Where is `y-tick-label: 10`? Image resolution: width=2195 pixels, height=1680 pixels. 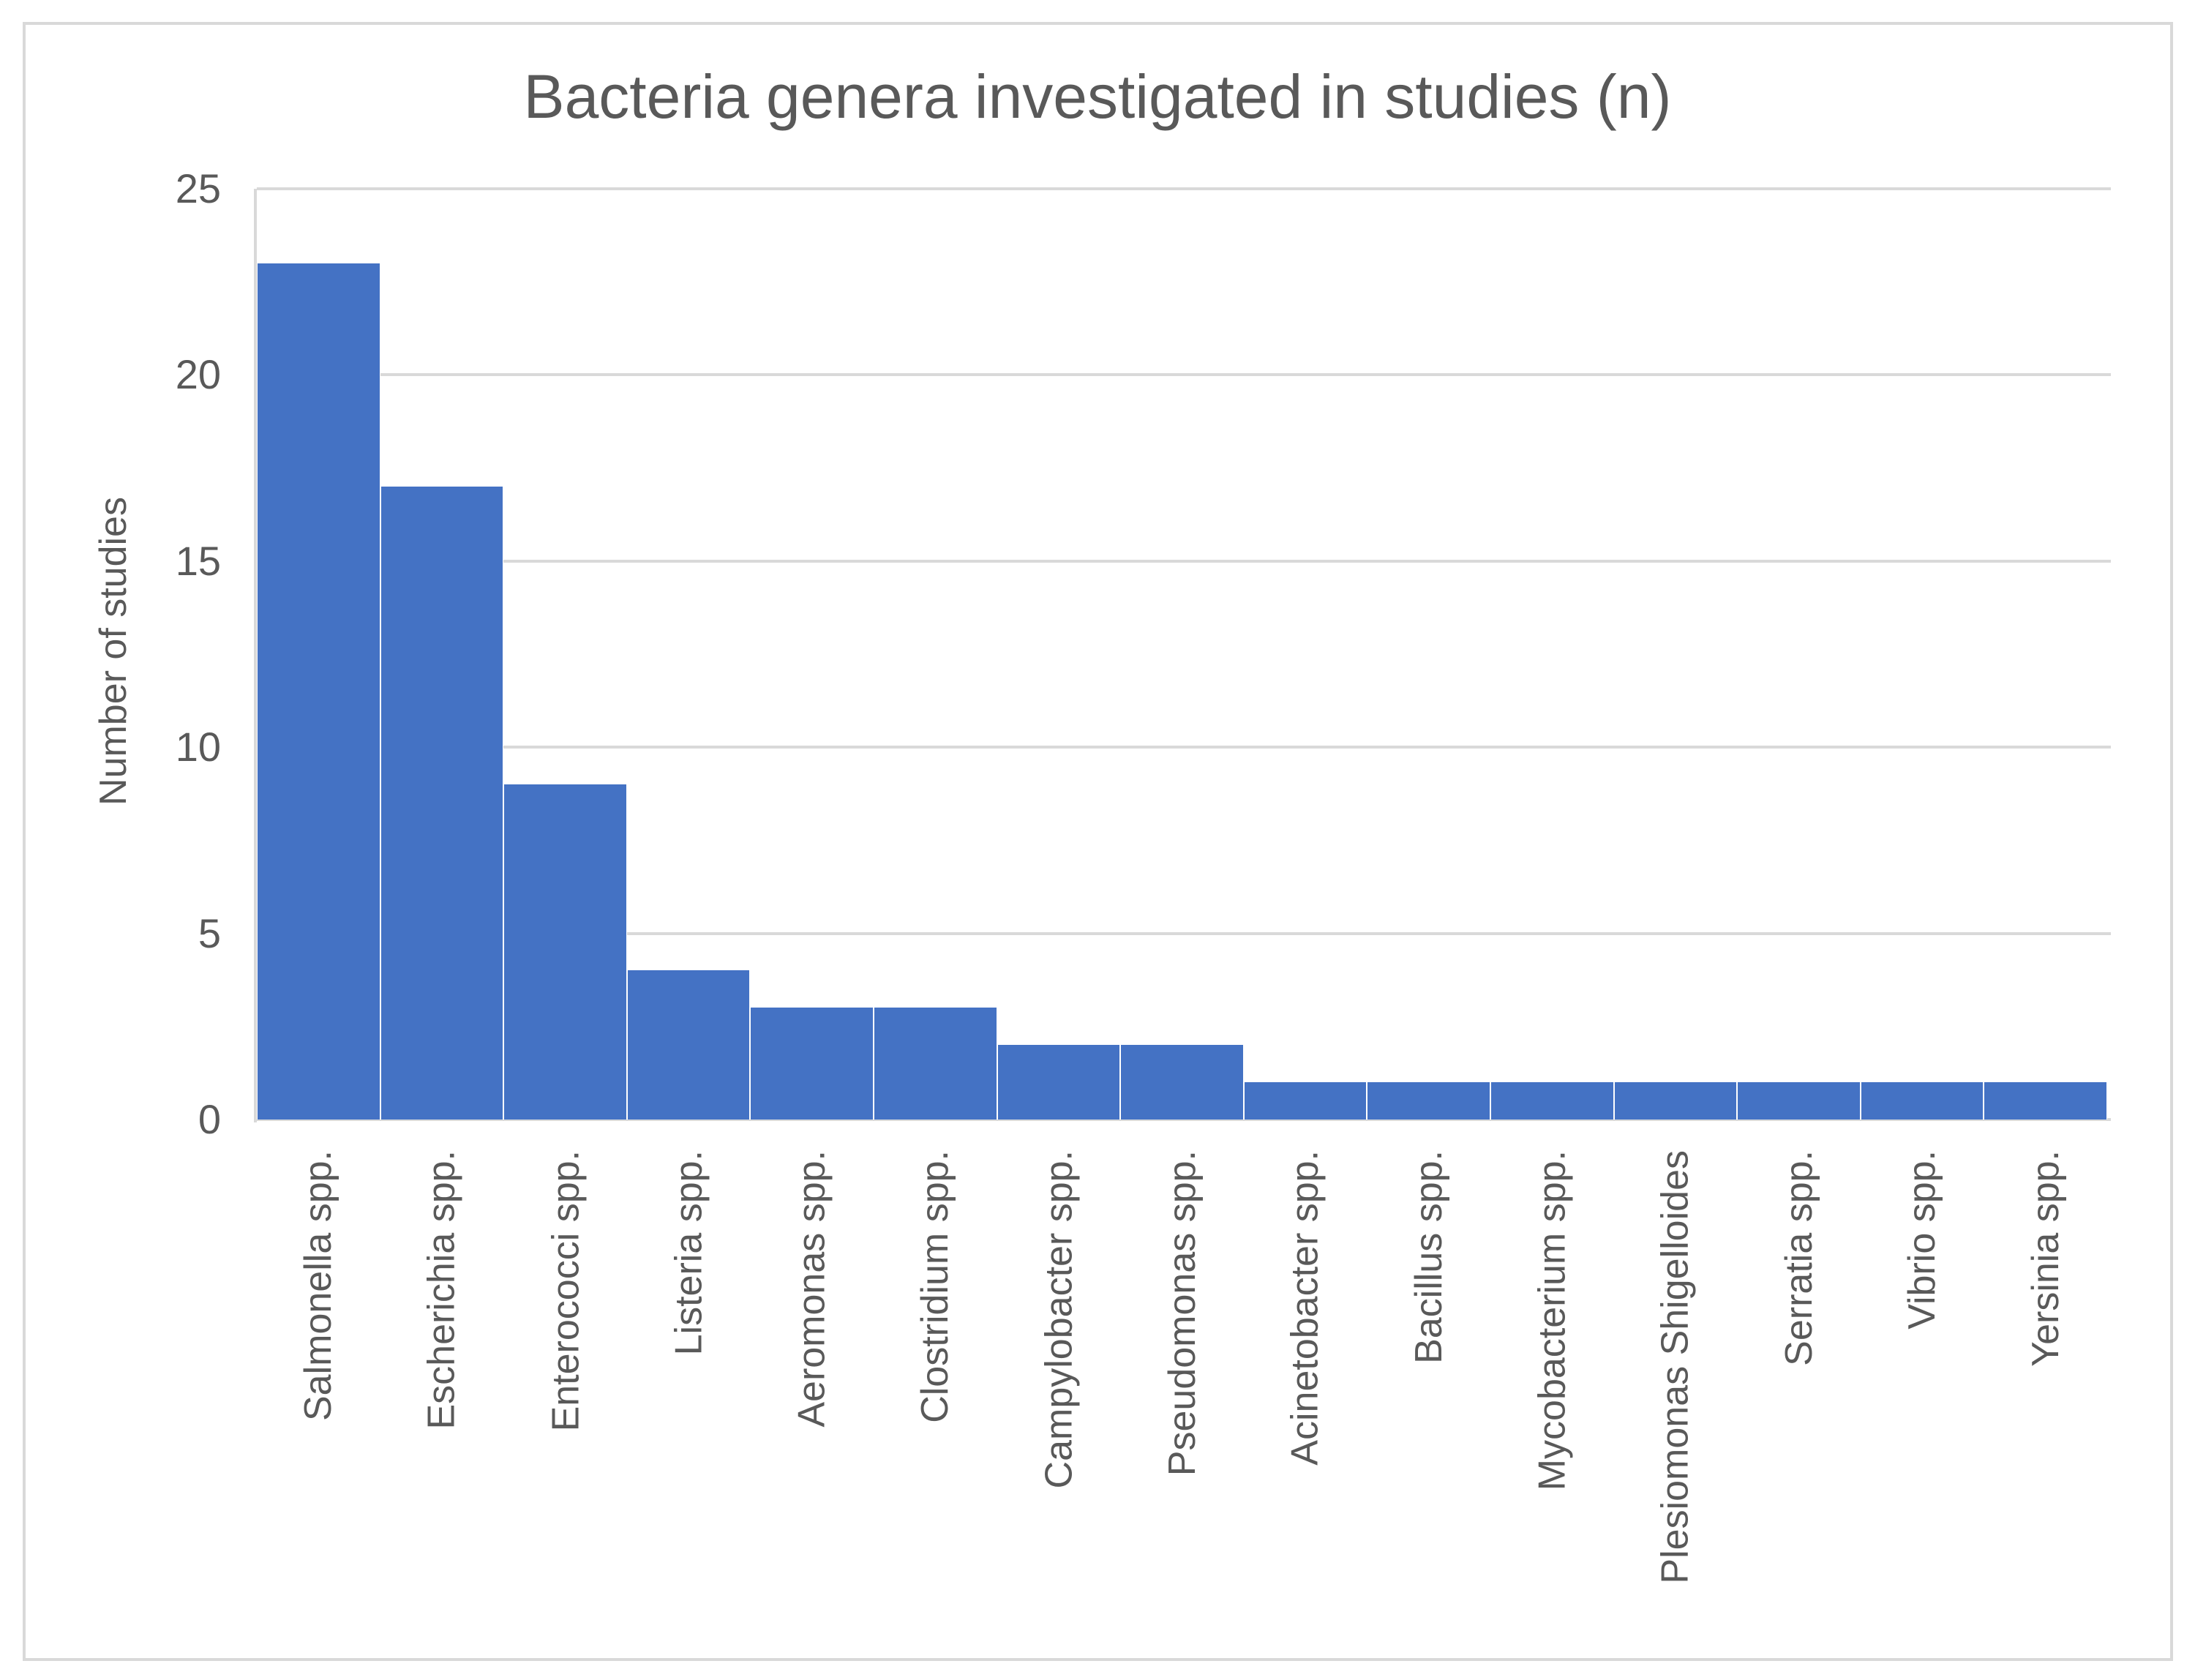
y-tick-label: 10 is located at coordinates (198, 747).